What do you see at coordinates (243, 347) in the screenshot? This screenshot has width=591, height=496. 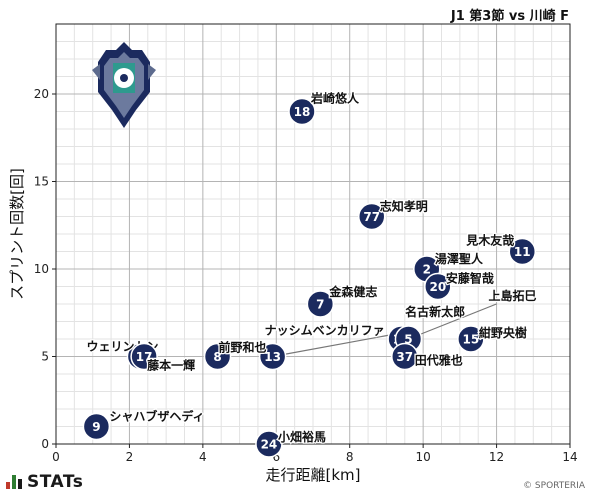 I see `player-name: 前野和也` at bounding box center [243, 347].